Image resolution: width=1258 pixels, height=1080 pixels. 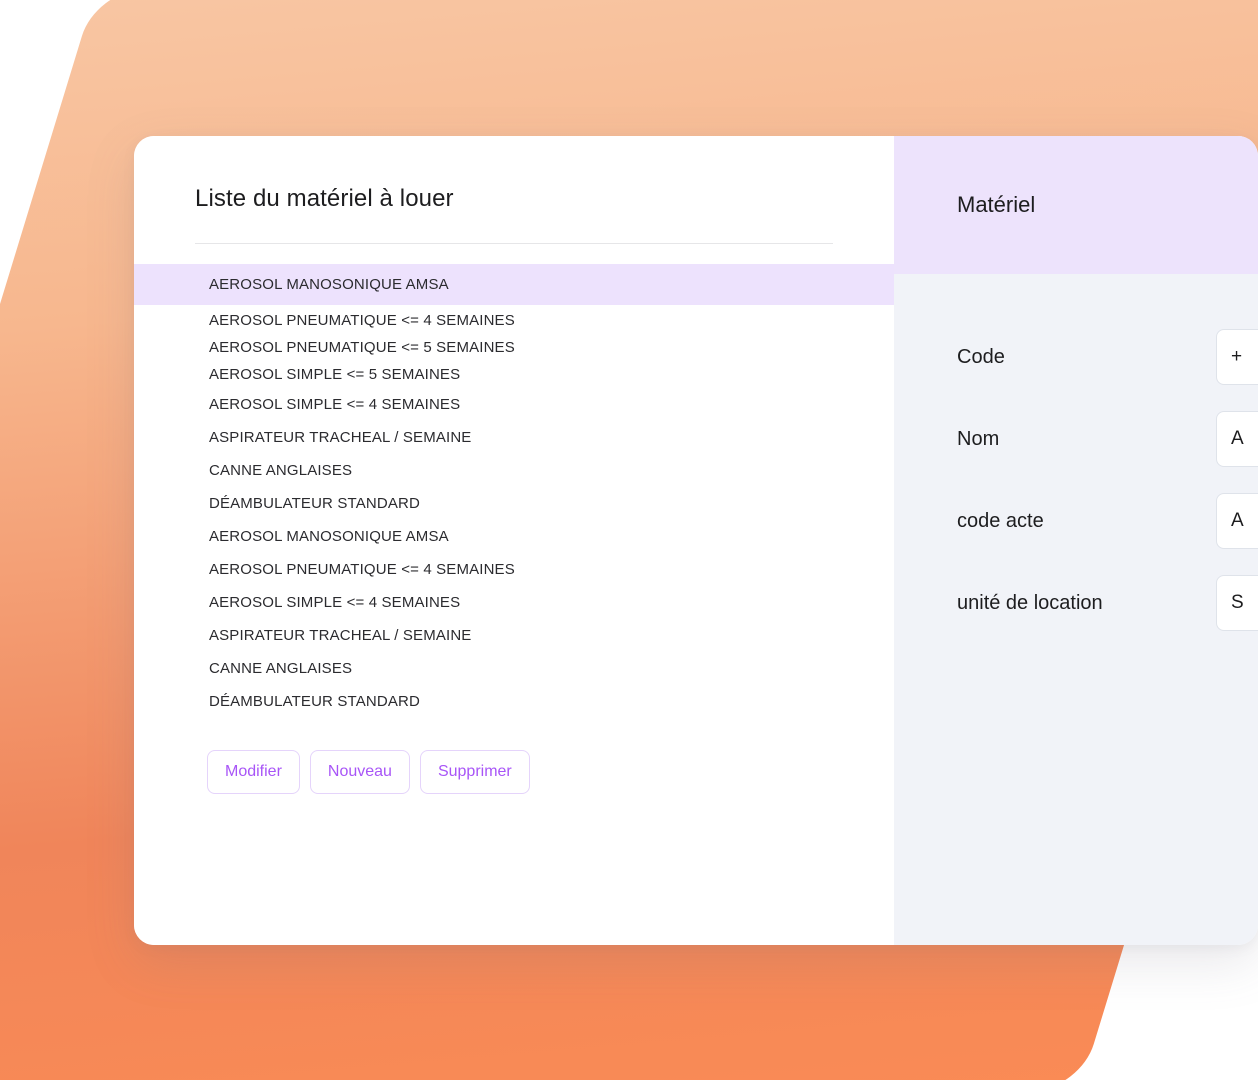 I want to click on detail-header-title: Matériel, so click(x=996, y=204).